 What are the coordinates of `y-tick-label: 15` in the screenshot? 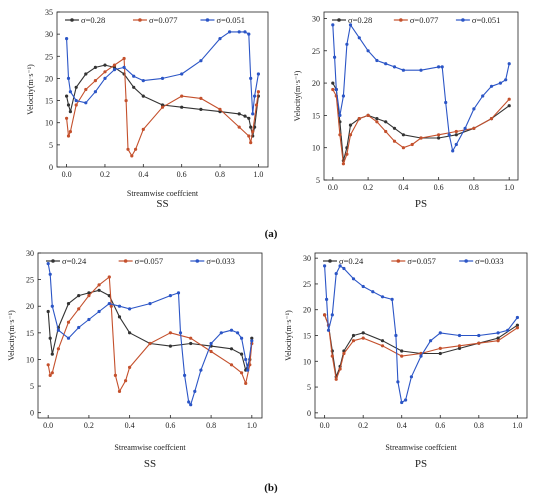 It's located at (316, 115).